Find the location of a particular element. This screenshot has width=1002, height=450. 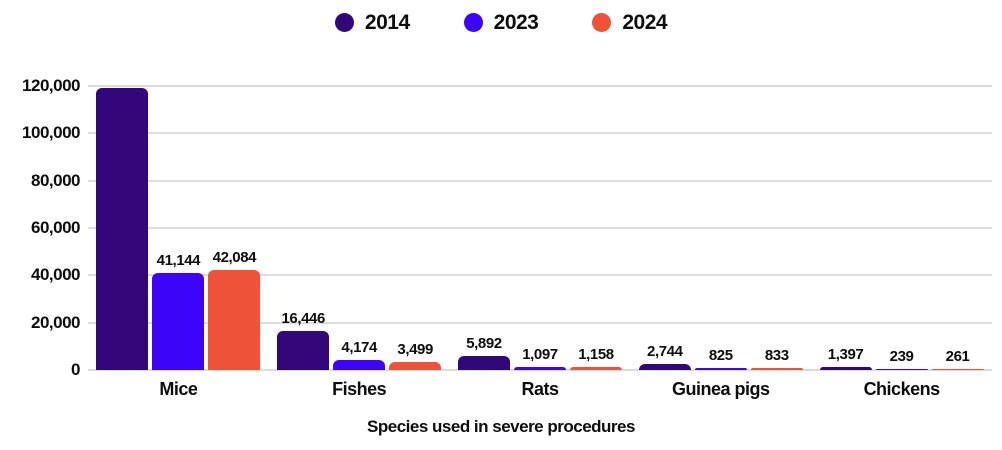

legend: 2014 2023 2024 is located at coordinates (501, 22).